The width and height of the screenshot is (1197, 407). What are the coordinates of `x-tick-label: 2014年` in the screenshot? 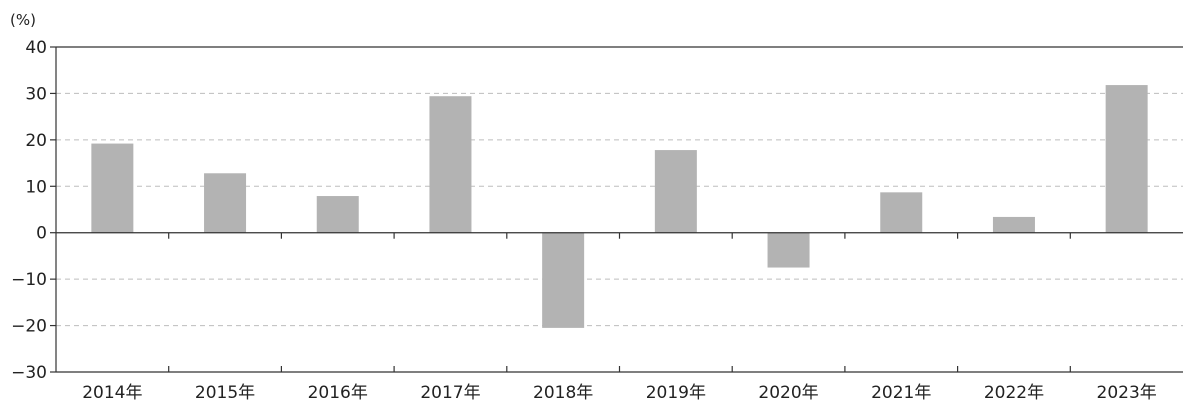 It's located at (112, 393).